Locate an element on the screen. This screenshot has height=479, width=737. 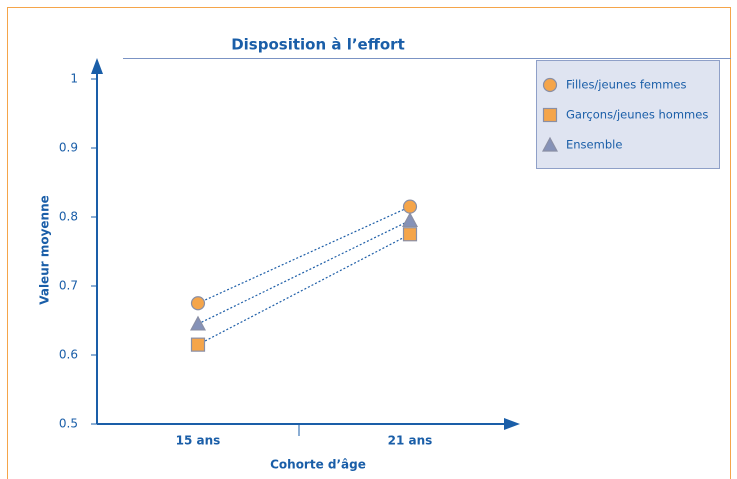
legend-label: Garçons/jeunes hommes is located at coordinates (637, 115).